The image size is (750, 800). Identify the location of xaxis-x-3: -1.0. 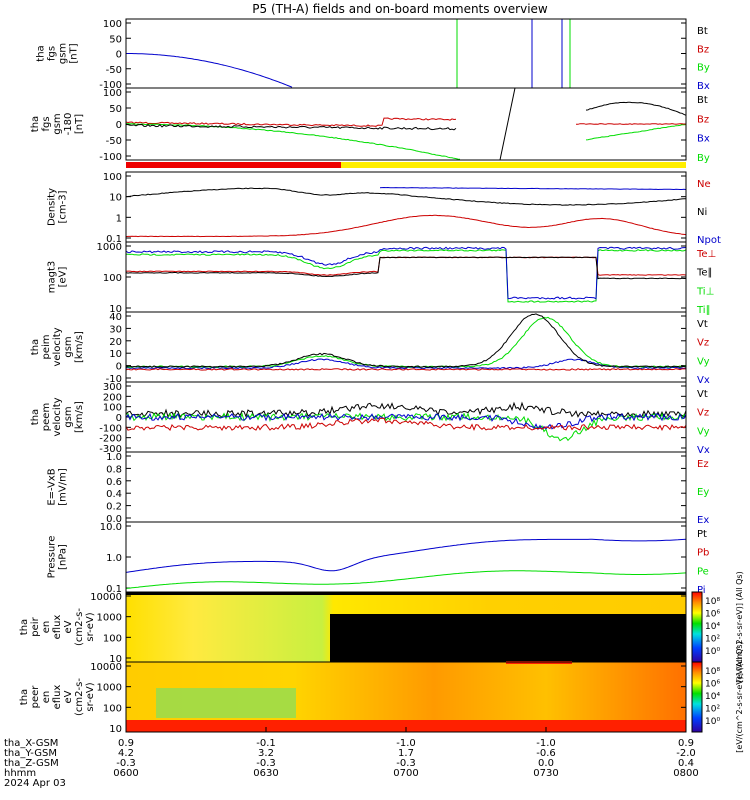
(546, 743).